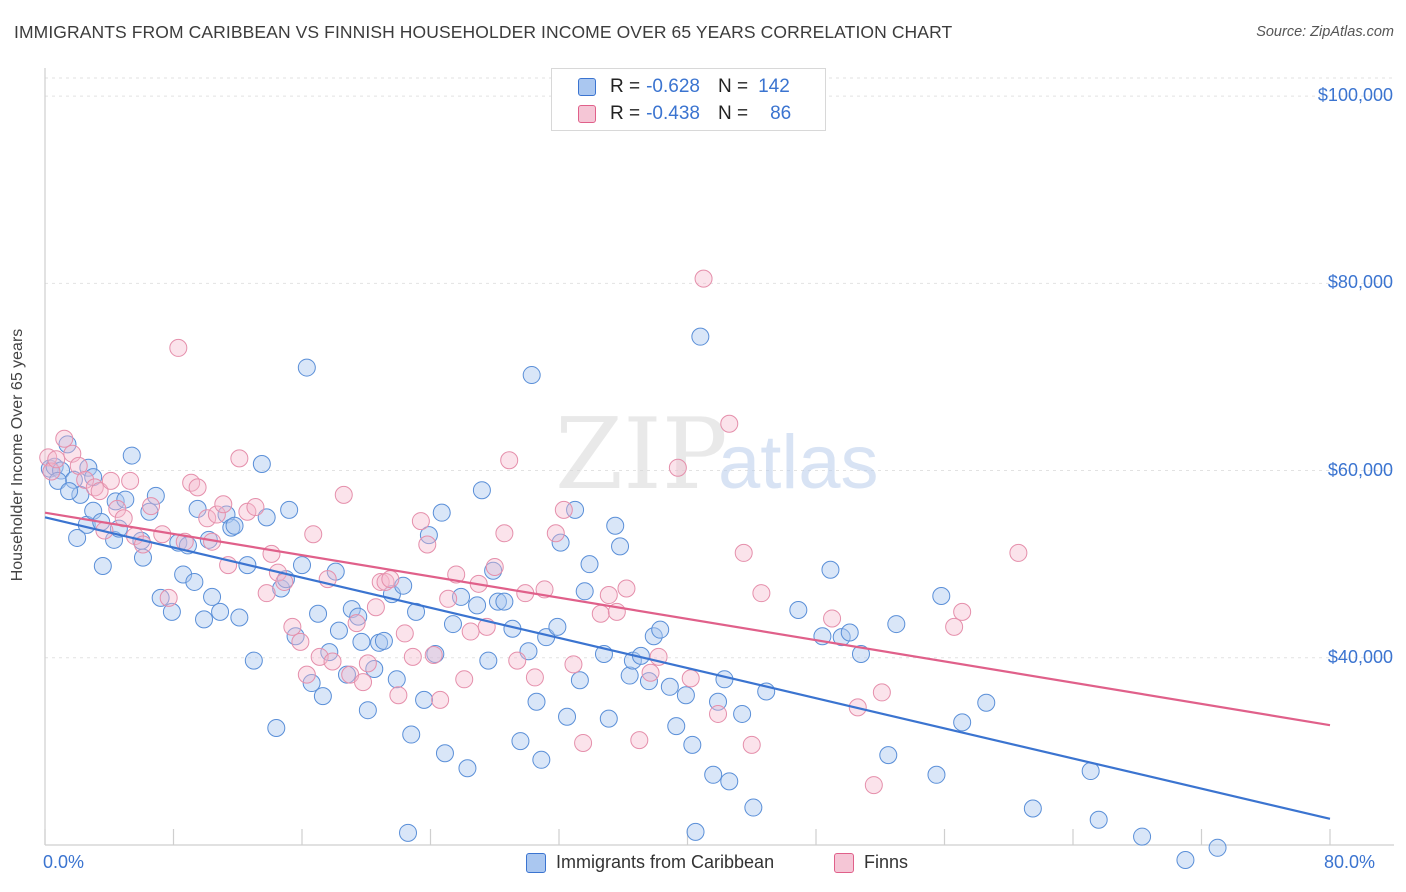  Describe the element at coordinates (871, 862) in the screenshot. I see `legend-item-finns: Finns` at that location.